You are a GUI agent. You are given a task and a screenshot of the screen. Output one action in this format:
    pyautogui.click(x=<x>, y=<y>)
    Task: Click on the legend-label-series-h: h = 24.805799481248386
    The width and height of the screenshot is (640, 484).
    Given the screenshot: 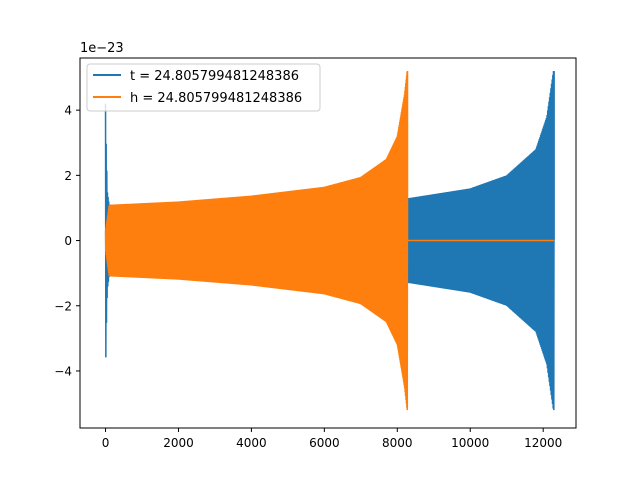 What is the action you would take?
    pyautogui.click(x=216, y=98)
    